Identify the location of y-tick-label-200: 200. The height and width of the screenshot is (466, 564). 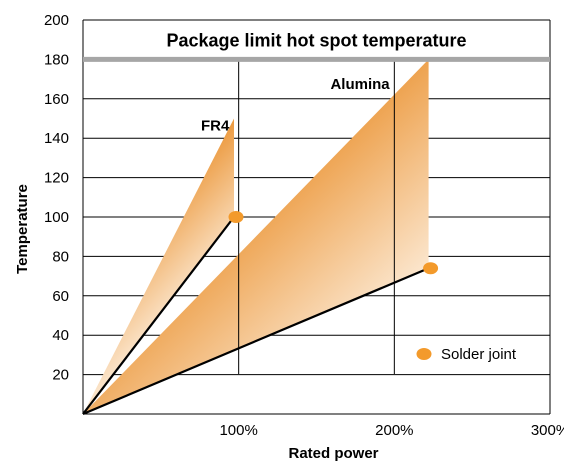
(56, 20).